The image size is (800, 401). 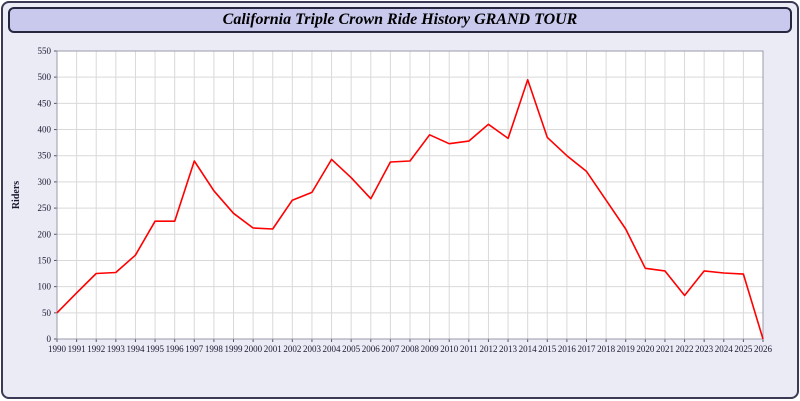 I want to click on x-tick-label: 2011, so click(x=469, y=349).